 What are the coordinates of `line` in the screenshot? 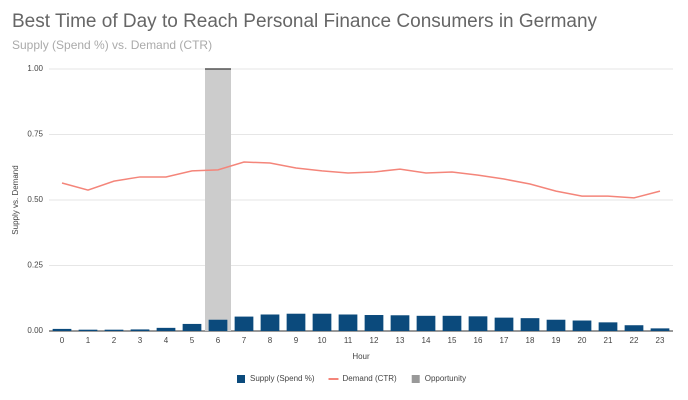 It's located at (361, 180).